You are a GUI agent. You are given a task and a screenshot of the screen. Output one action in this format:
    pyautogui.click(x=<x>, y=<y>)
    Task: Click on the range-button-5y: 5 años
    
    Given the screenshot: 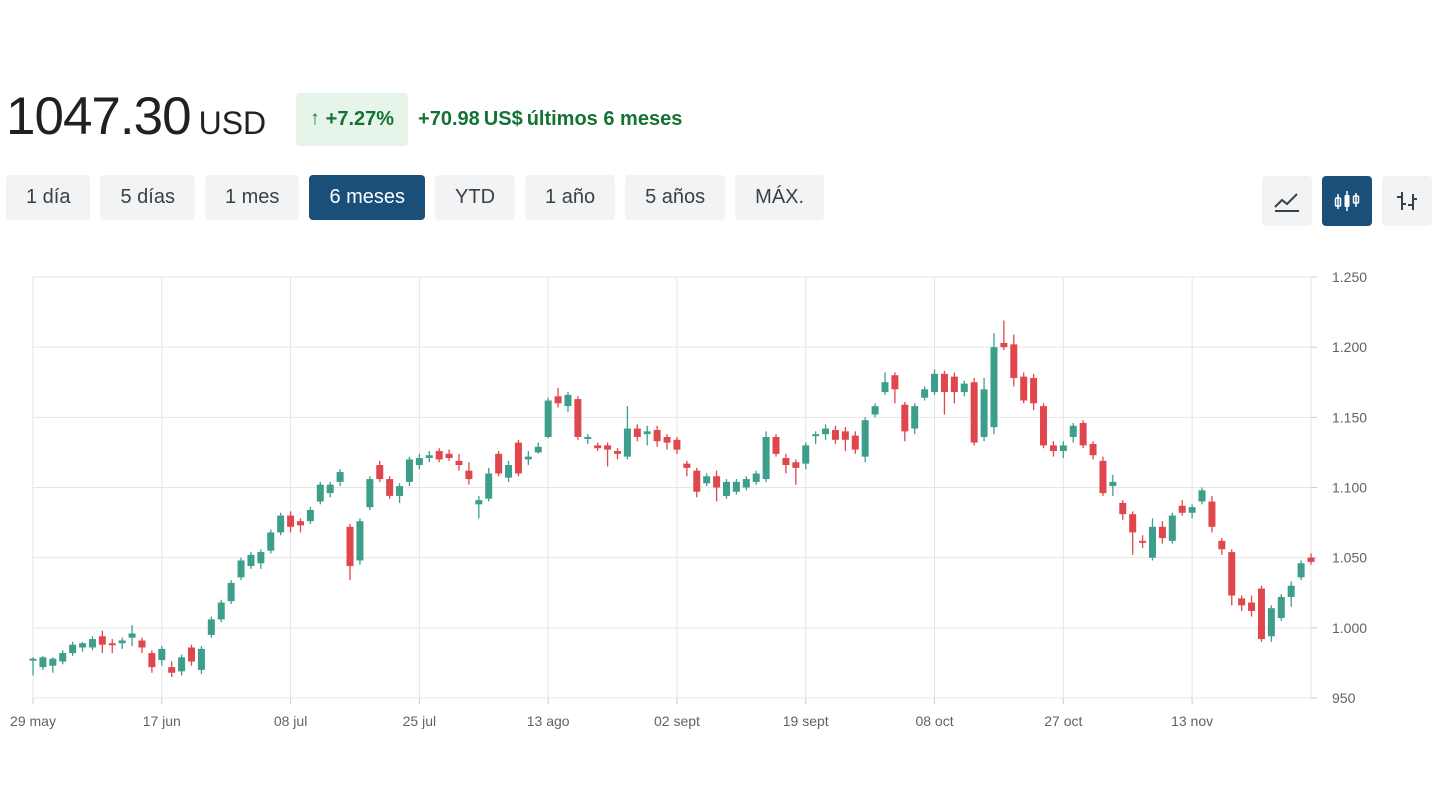 What is the action you would take?
    pyautogui.click(x=675, y=197)
    